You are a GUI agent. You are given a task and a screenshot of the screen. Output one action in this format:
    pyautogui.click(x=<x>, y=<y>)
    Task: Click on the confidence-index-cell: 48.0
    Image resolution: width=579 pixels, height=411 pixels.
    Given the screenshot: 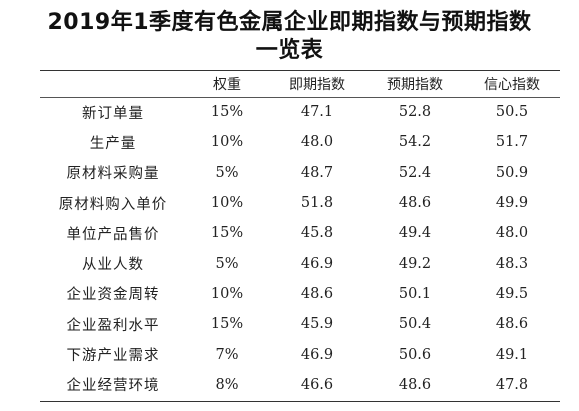 What is the action you would take?
    pyautogui.click(x=512, y=233)
    